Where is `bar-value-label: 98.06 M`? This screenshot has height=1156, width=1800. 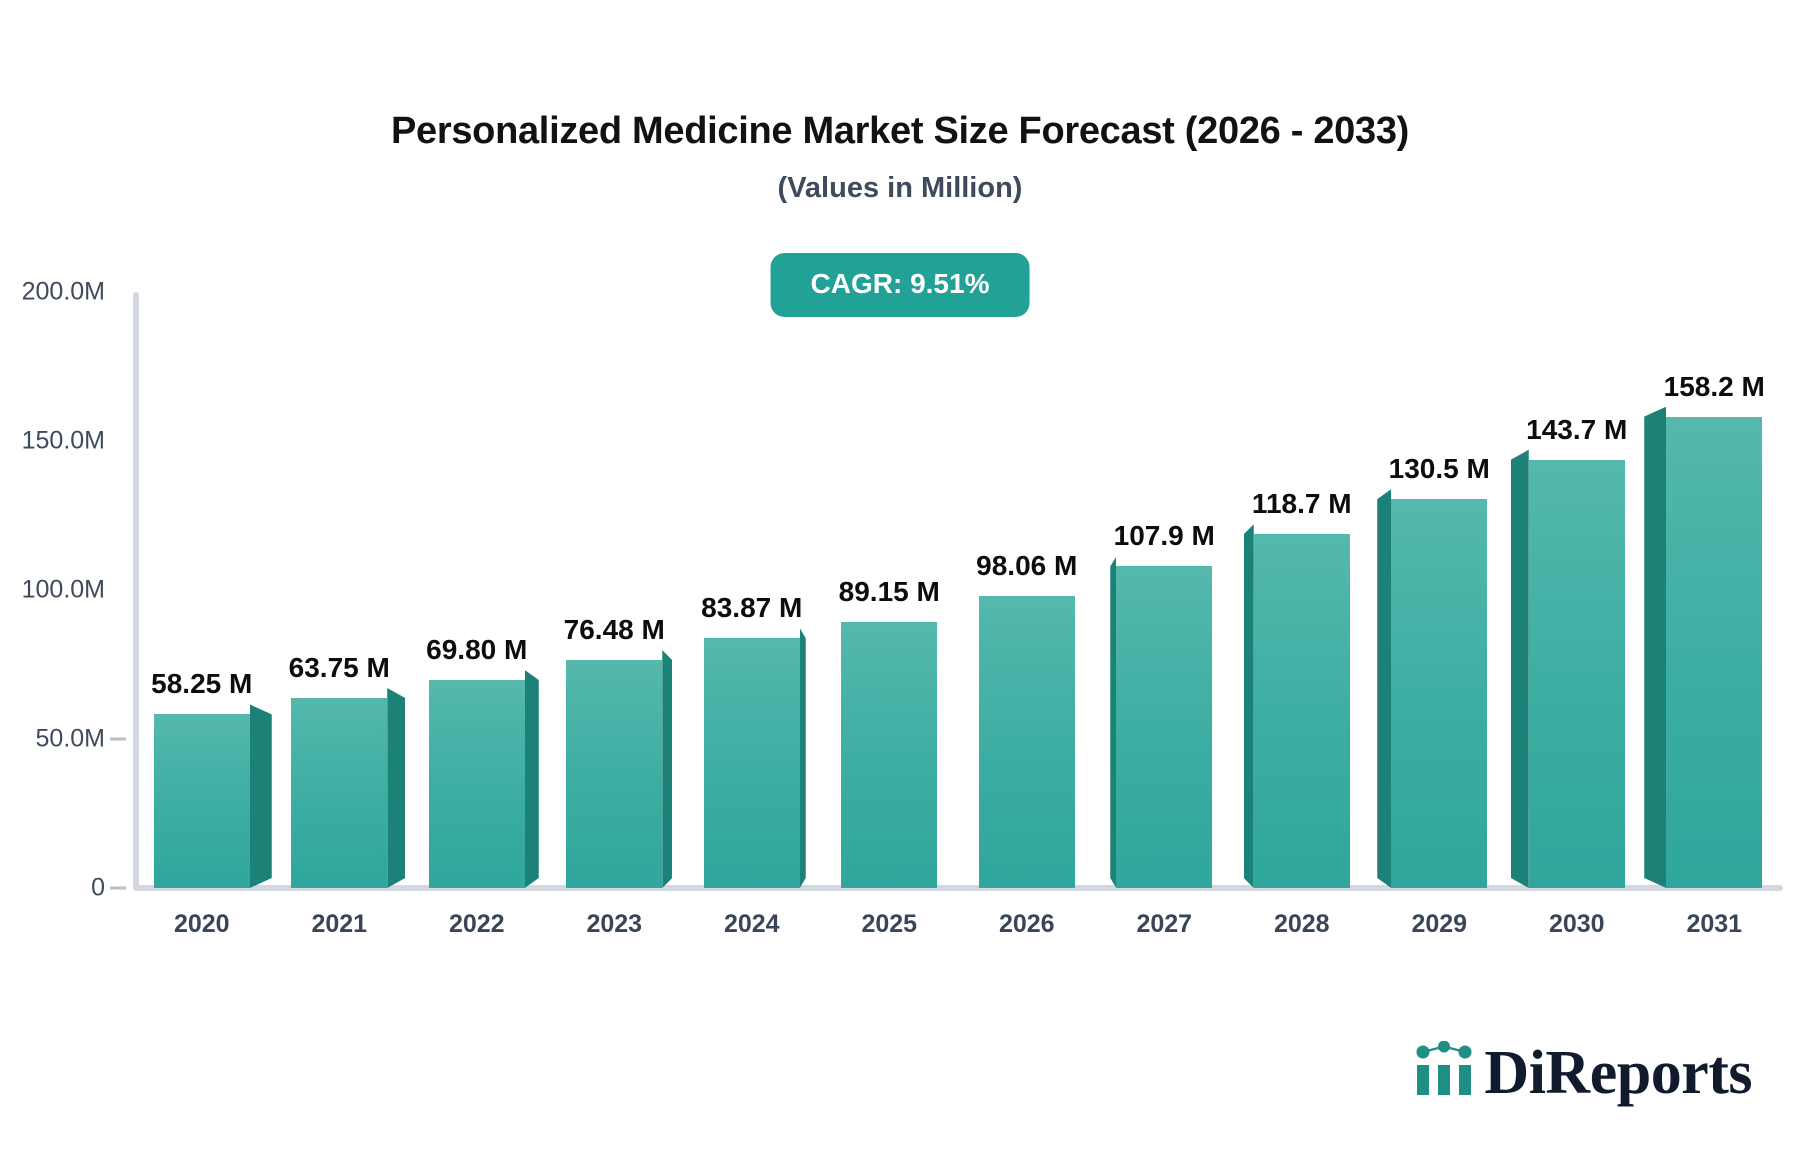
bar-value-label: 98.06 M is located at coordinates (1027, 565).